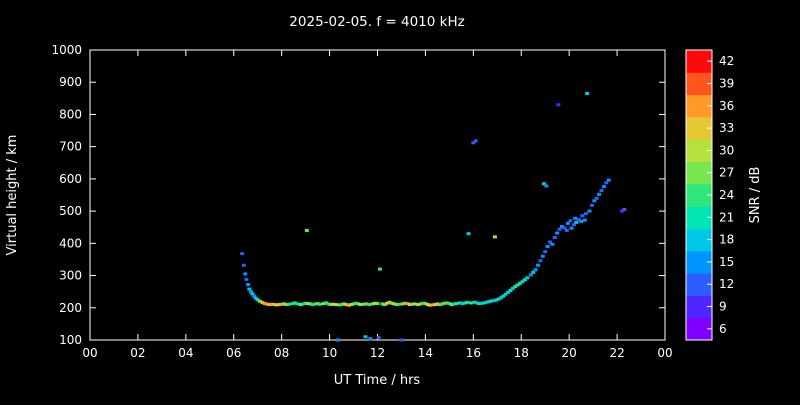 Image resolution: width=800 pixels, height=405 pixels. What do you see at coordinates (70, 114) in the screenshot?
I see `y-tick-label: 800` at bounding box center [70, 114].